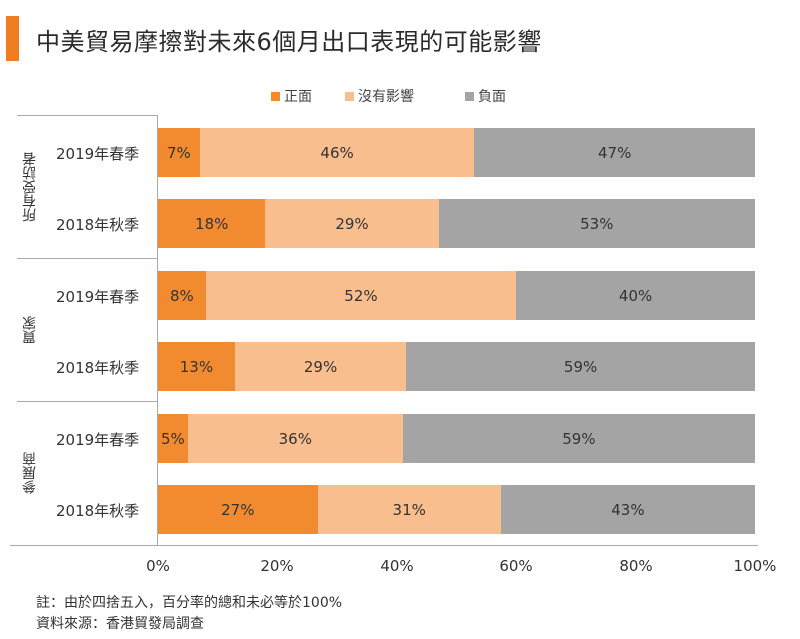 Image resolution: width=800 pixels, height=639 pixels. Describe the element at coordinates (30, 473) in the screenshot. I see `group-label-exhibitors: 參展商` at that location.